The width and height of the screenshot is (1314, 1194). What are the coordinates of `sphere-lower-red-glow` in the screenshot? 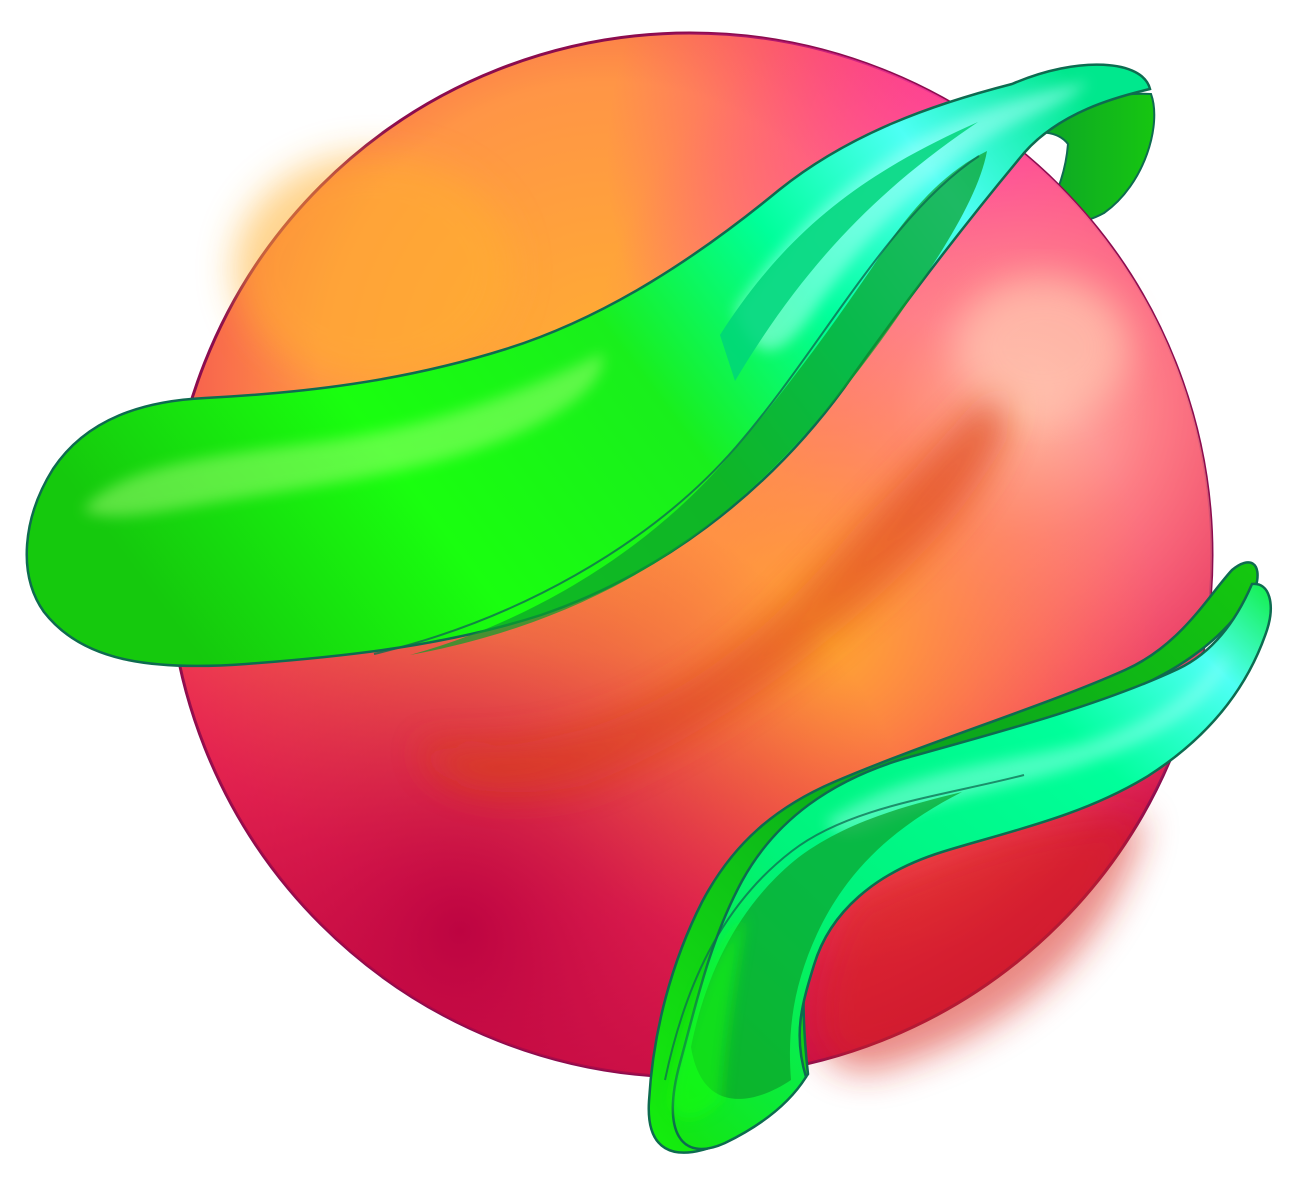 It's located at (980, 945).